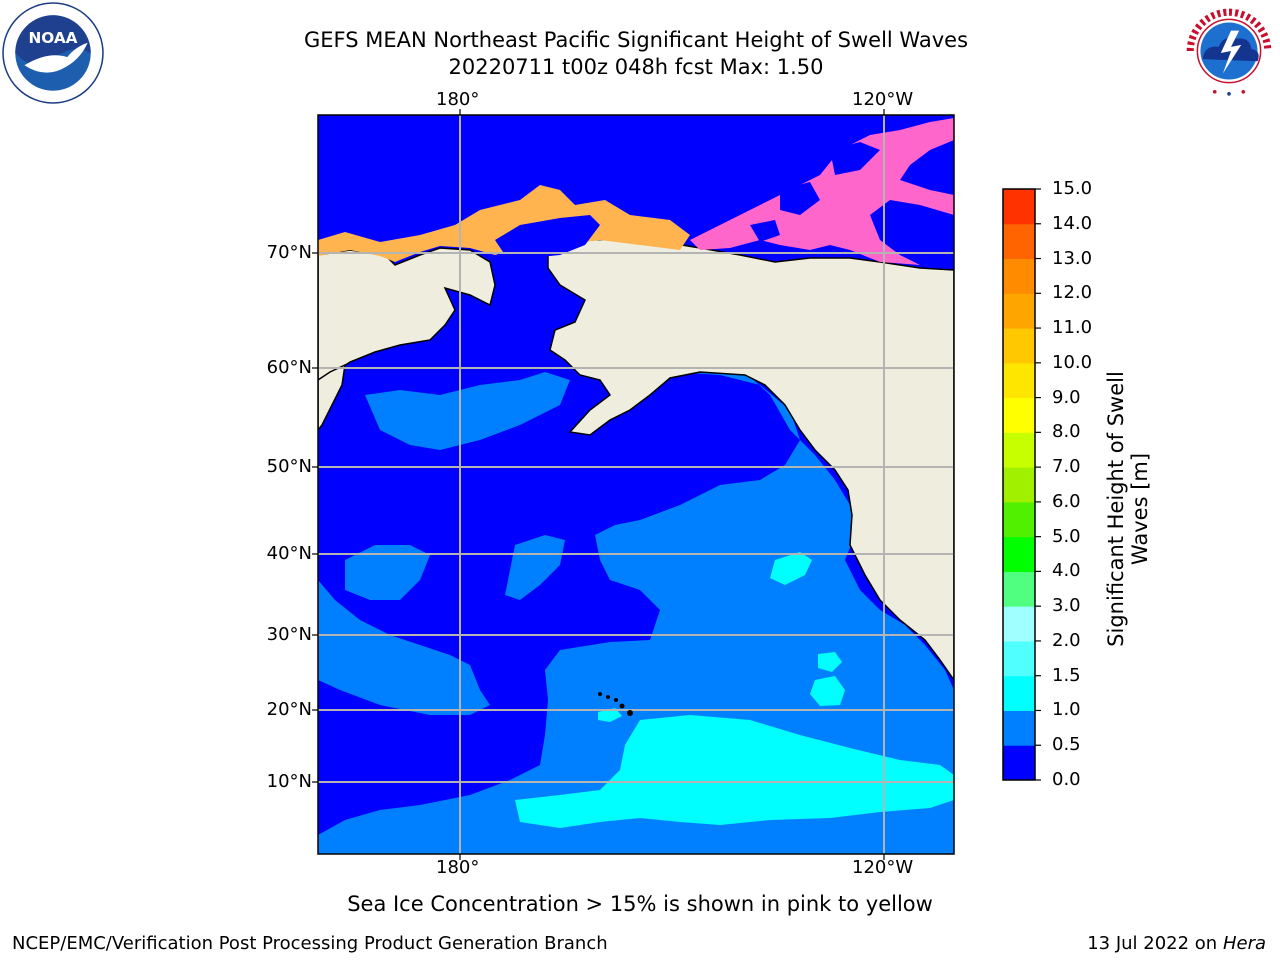  Describe the element at coordinates (289, 634) in the screenshot. I see `lat-label-30n: 30°N` at that location.